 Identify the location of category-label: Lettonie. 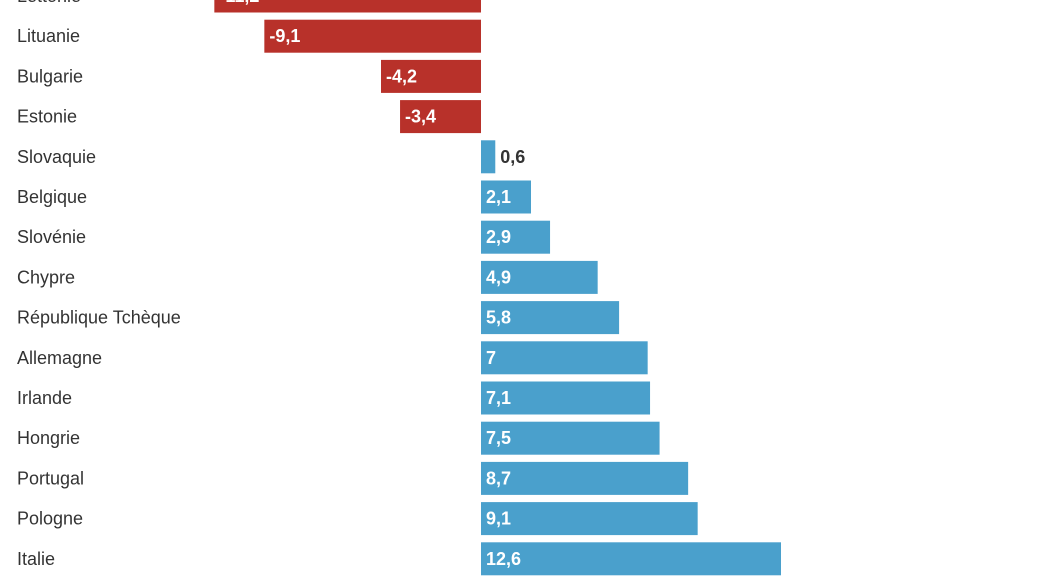
(49, 3).